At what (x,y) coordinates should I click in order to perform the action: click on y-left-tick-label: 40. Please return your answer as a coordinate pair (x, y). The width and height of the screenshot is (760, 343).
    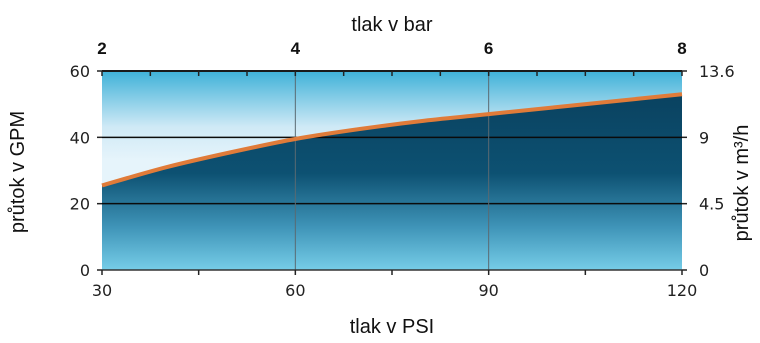
    Looking at the image, I should click on (80, 137).